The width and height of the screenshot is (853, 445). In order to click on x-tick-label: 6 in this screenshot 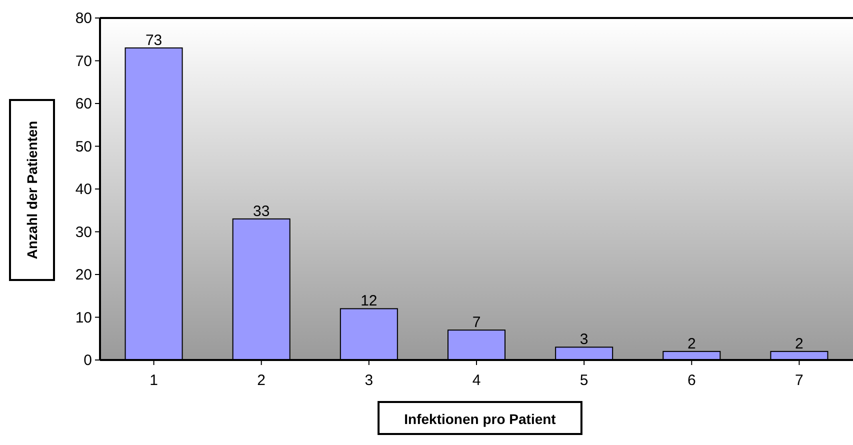, I will do `click(691, 380)`.